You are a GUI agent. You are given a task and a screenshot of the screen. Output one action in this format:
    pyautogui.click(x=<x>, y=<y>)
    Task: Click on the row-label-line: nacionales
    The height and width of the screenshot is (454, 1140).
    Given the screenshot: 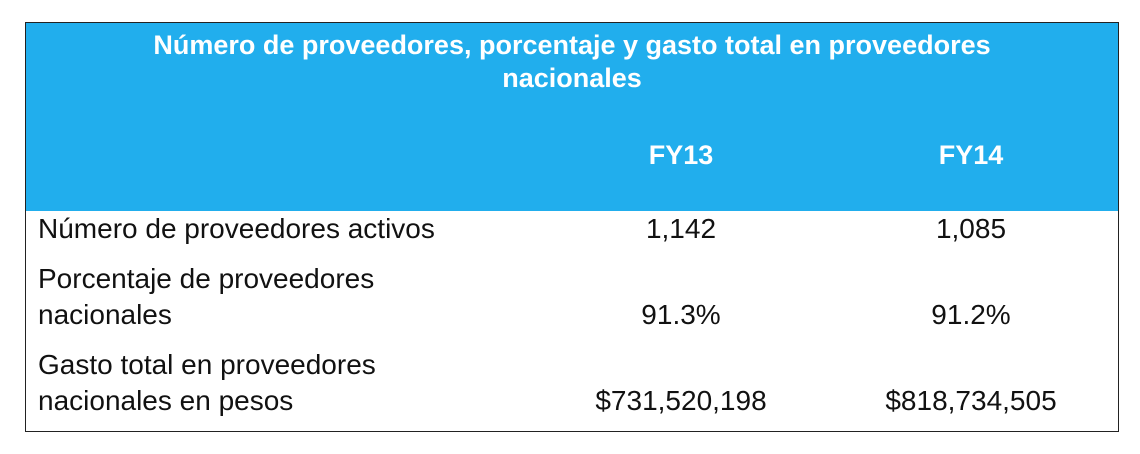 What is the action you would take?
    pyautogui.click(x=105, y=314)
    